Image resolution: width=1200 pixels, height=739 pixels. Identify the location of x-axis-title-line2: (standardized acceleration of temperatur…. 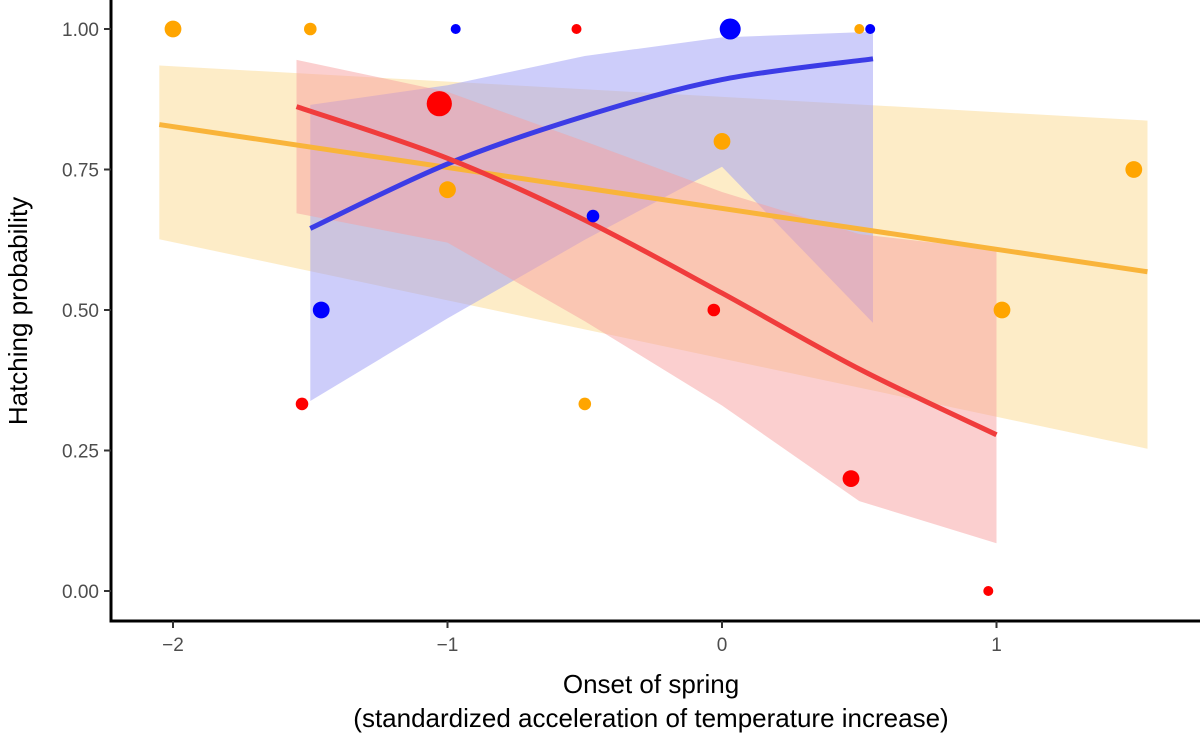
(650, 718).